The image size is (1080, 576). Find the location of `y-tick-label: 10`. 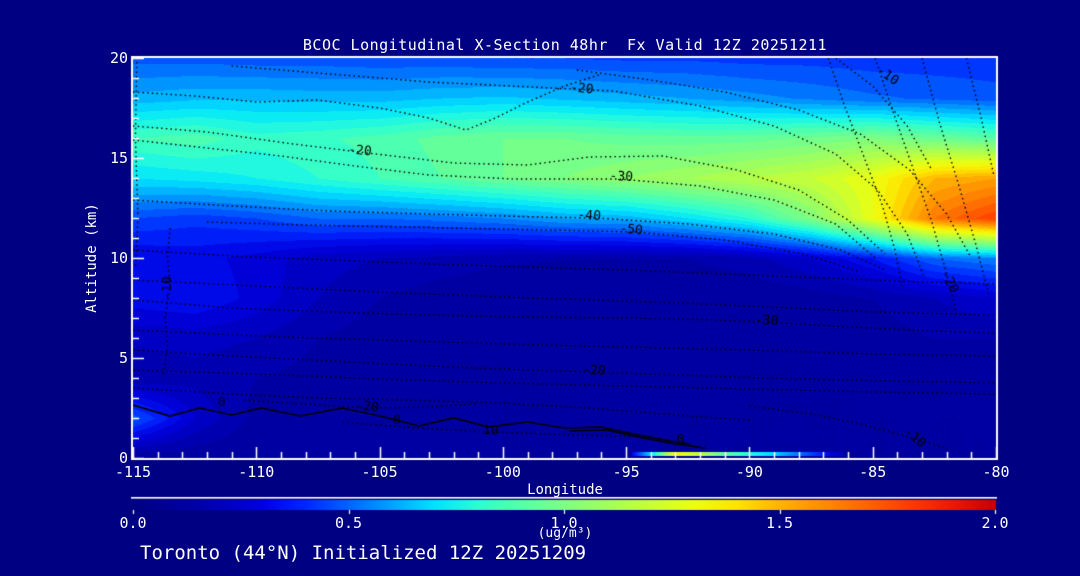

y-tick-label: 10 is located at coordinates (118, 258).